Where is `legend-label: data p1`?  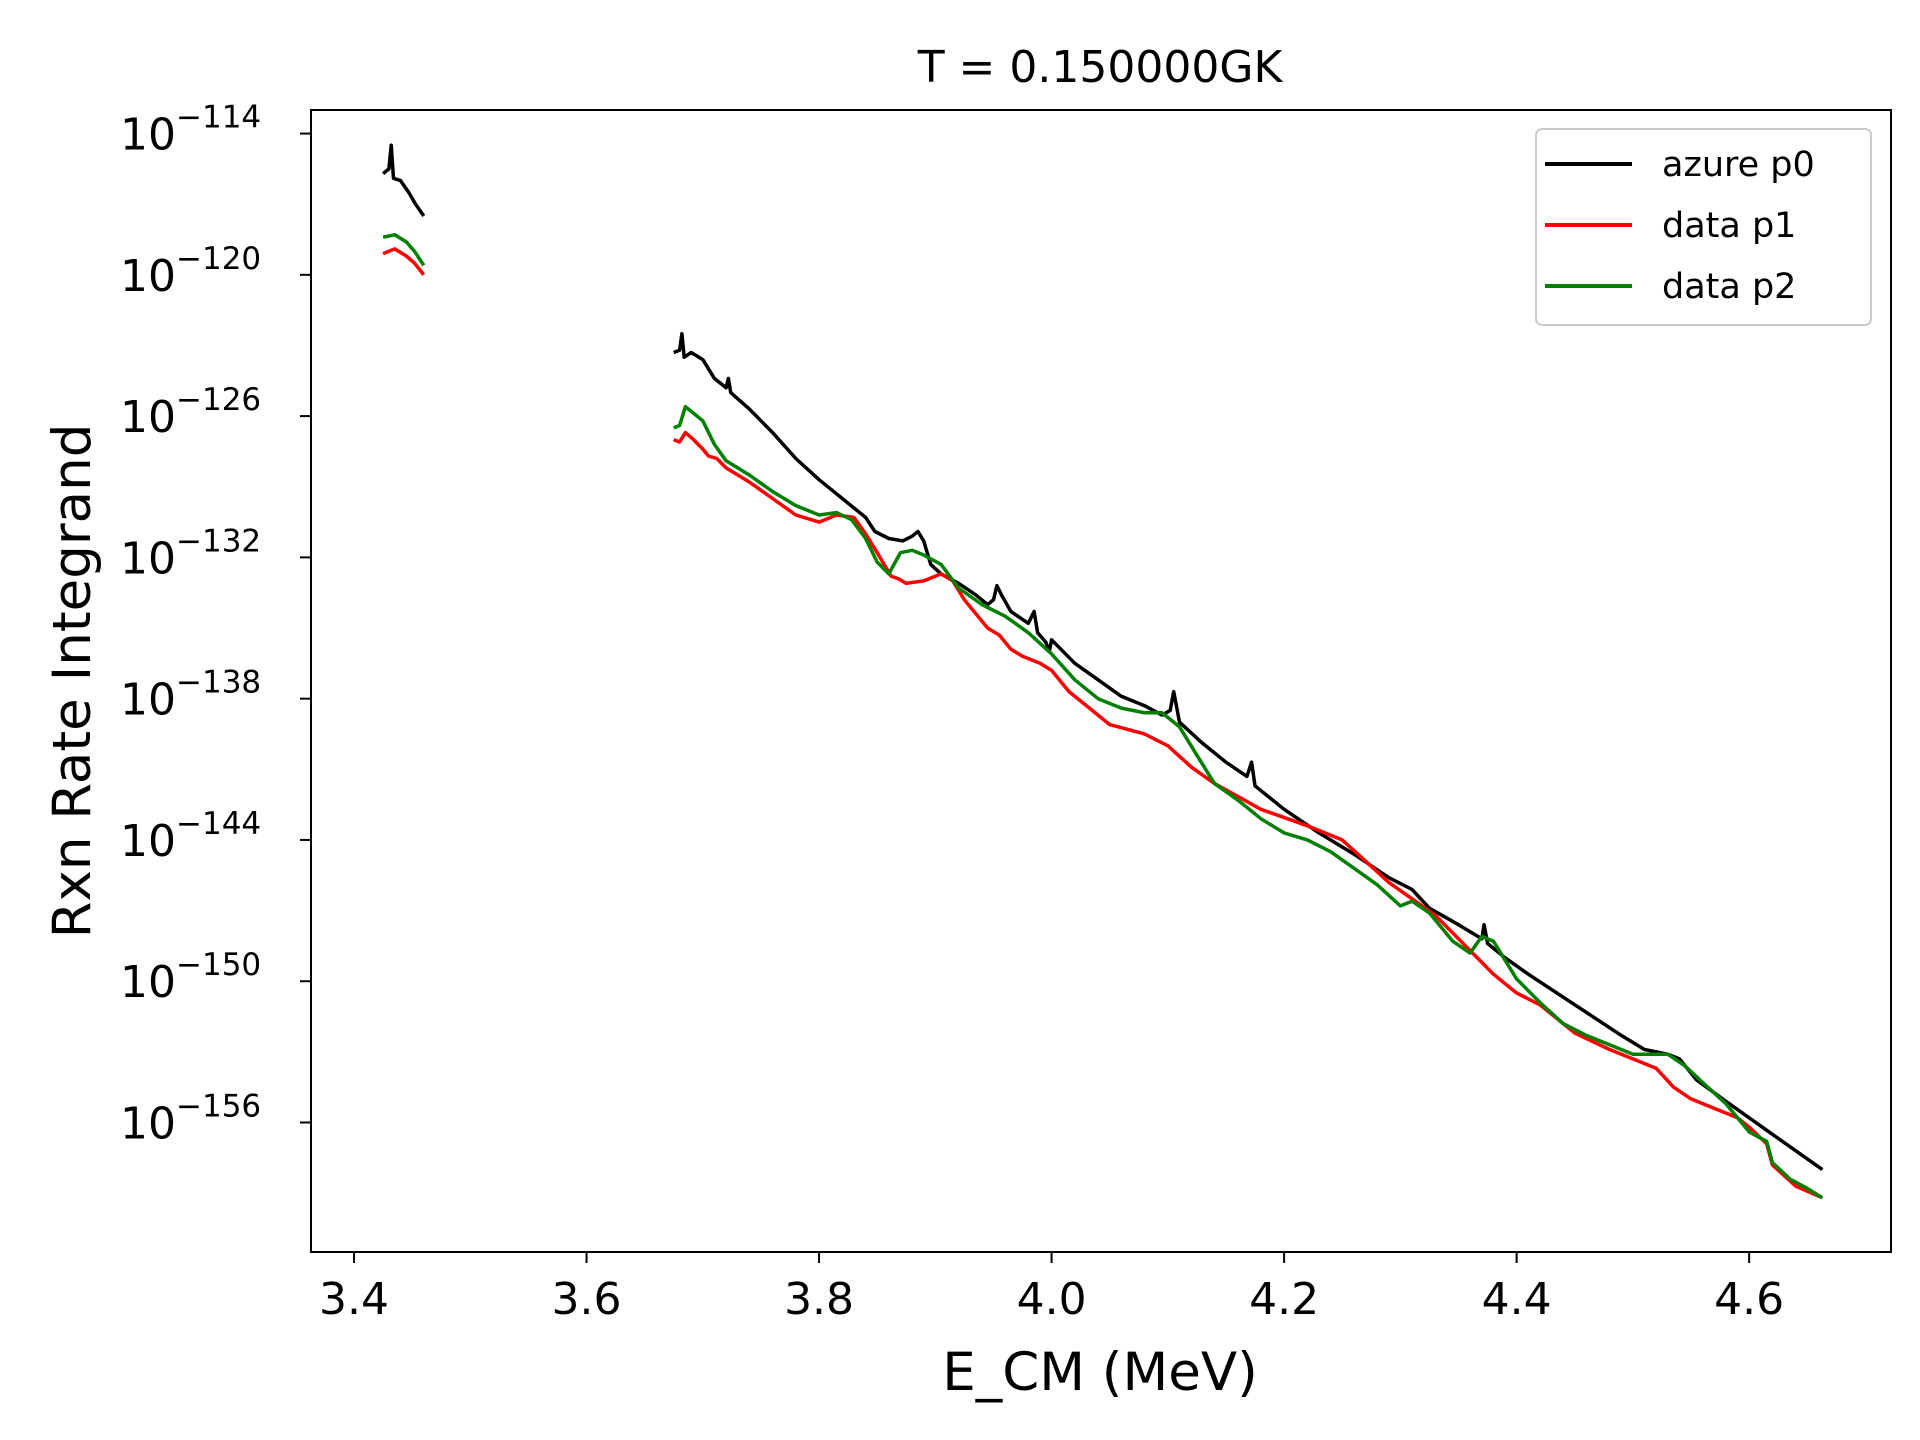
legend-label: data p1 is located at coordinates (1729, 226).